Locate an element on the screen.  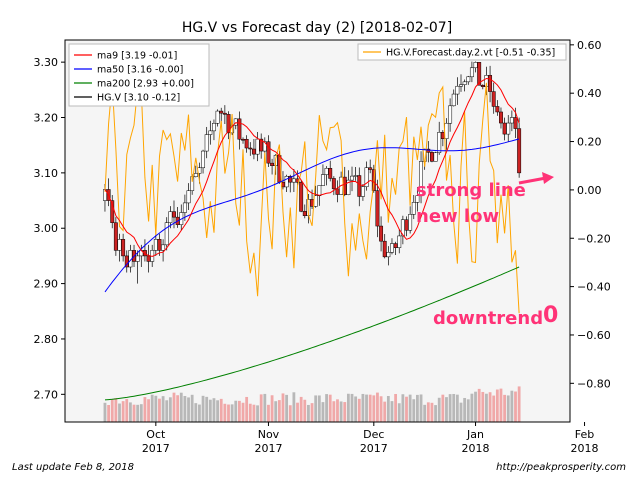
left-tick-label: 3.10 is located at coordinates (46, 173).